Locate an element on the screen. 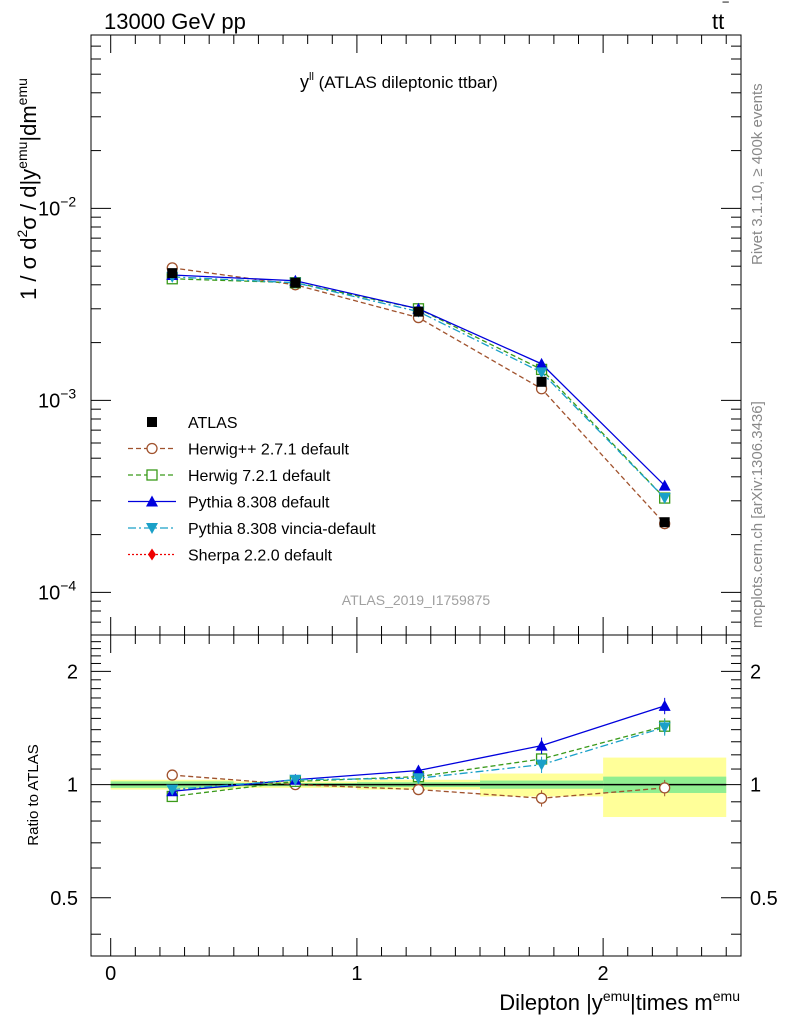  x-tick-label: 1 is located at coordinates (356, 974).